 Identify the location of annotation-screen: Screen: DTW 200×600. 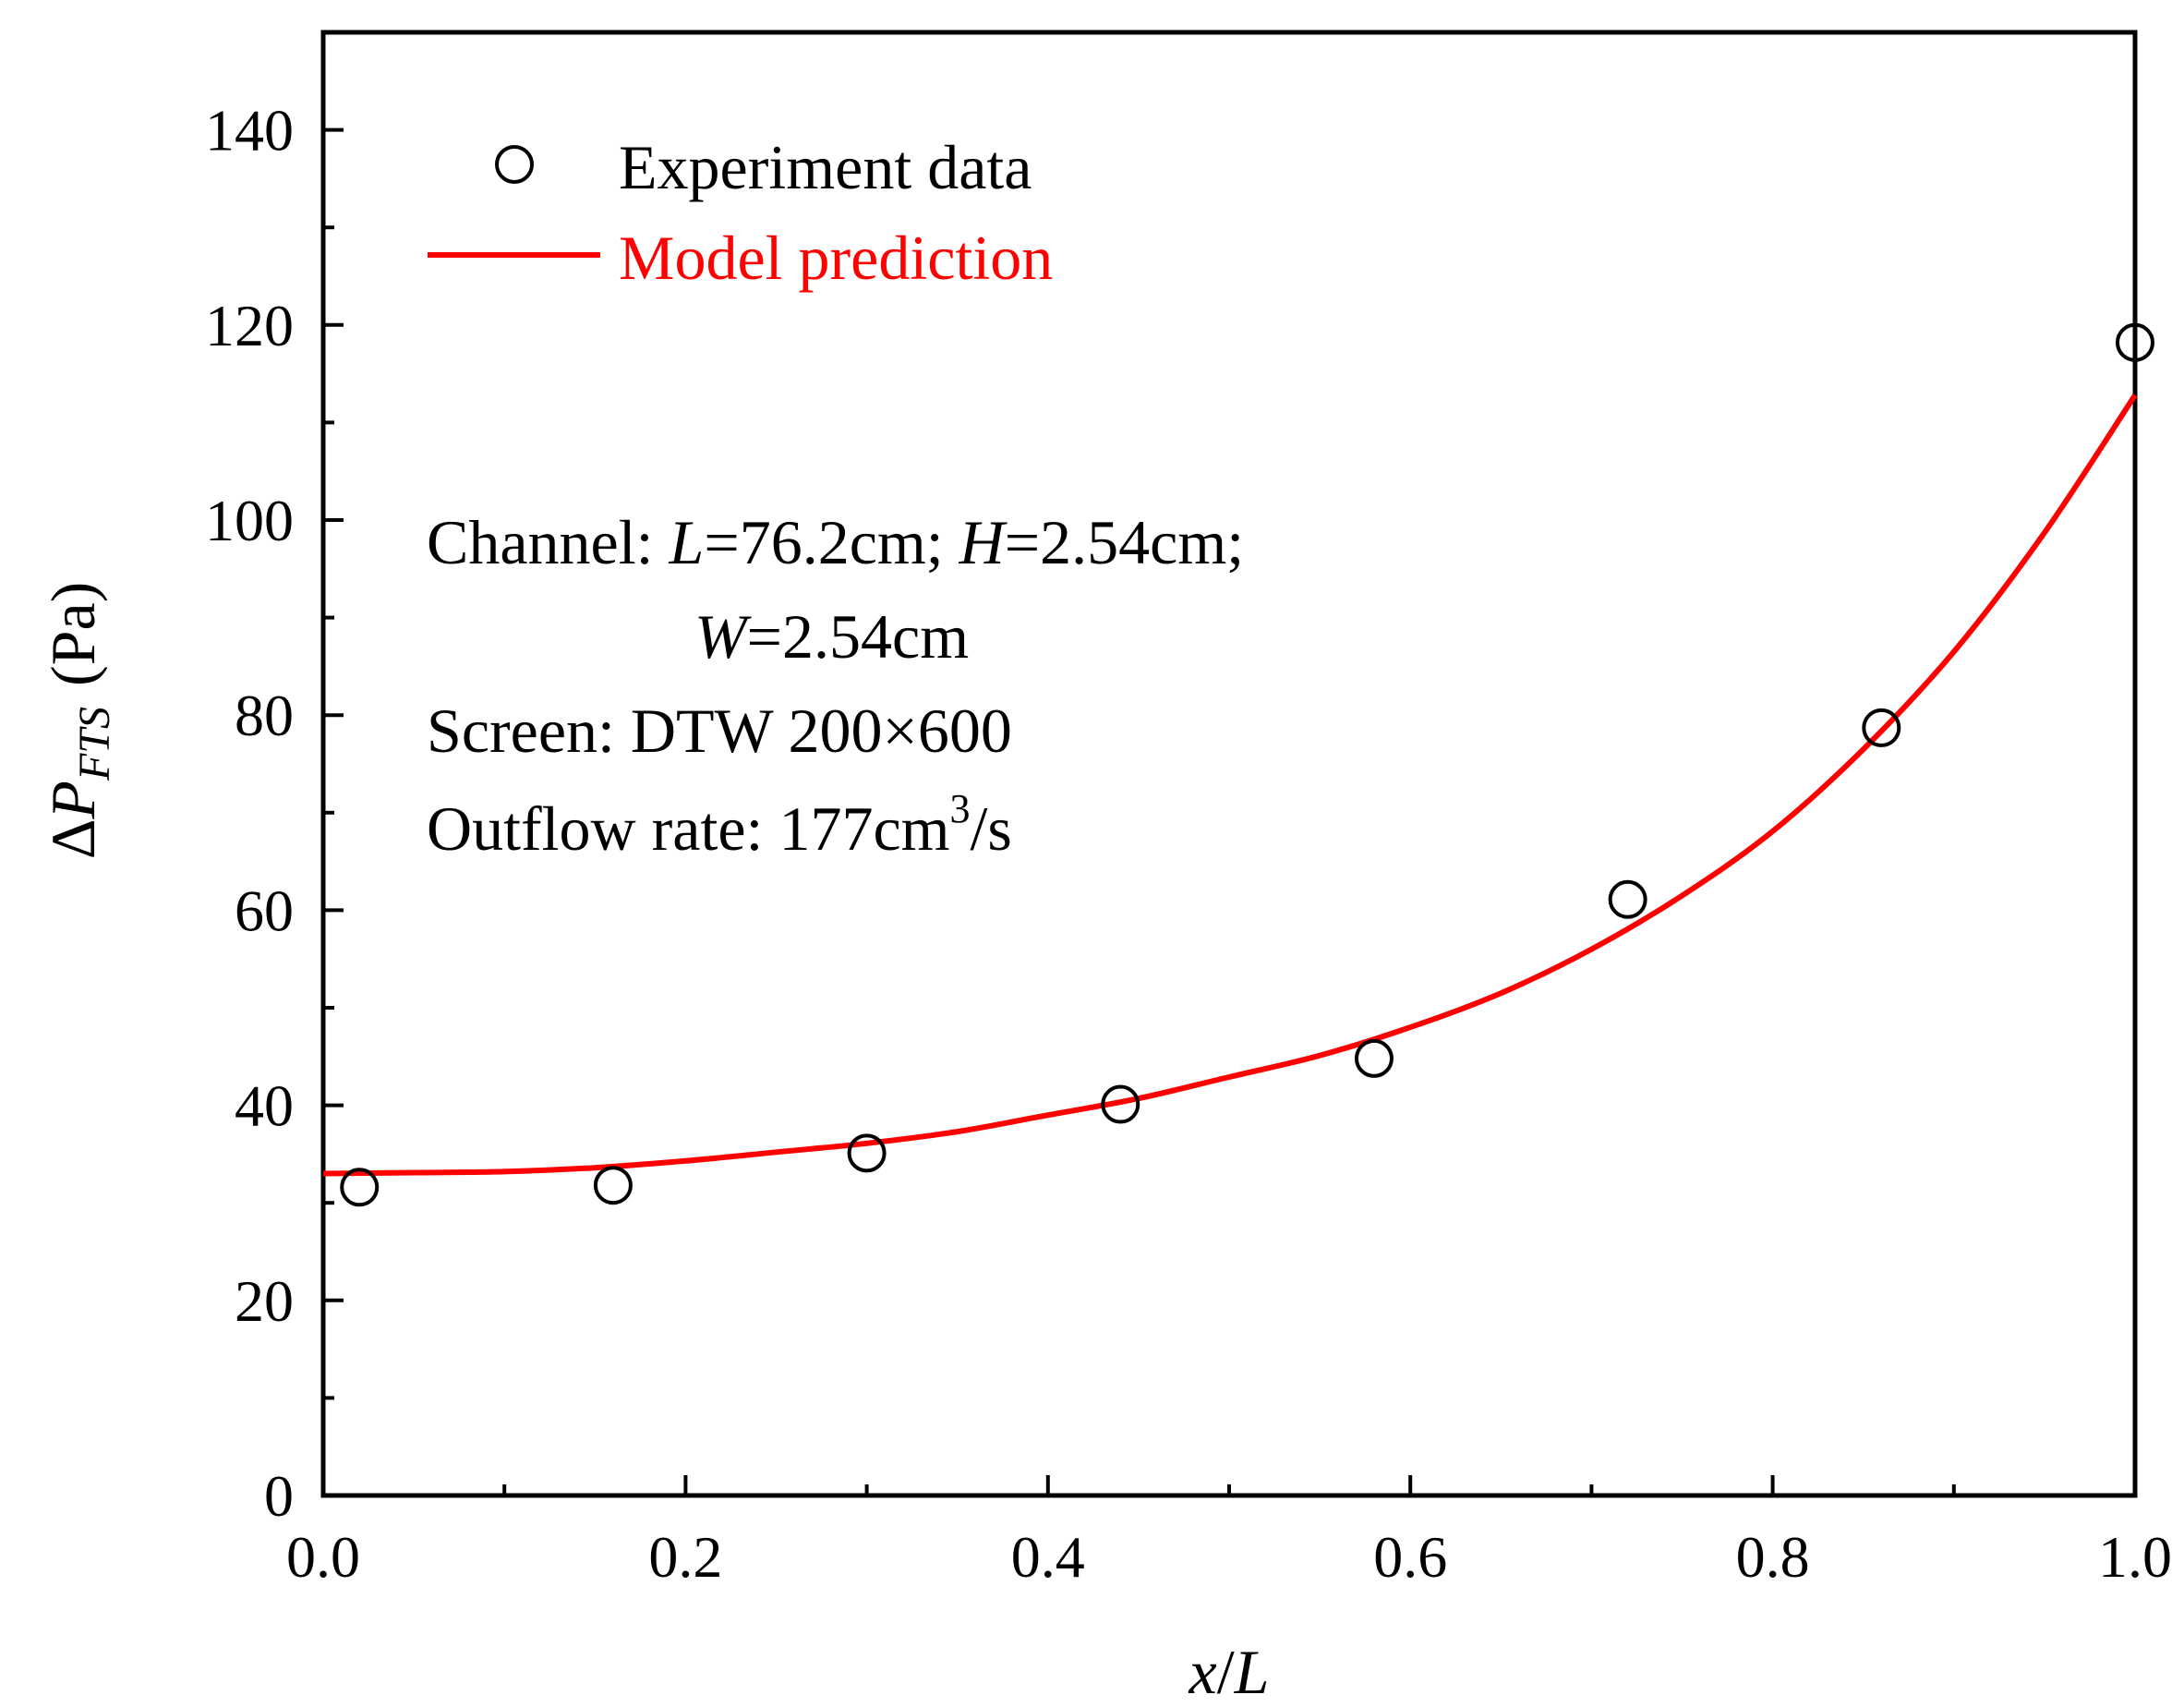
(719, 731).